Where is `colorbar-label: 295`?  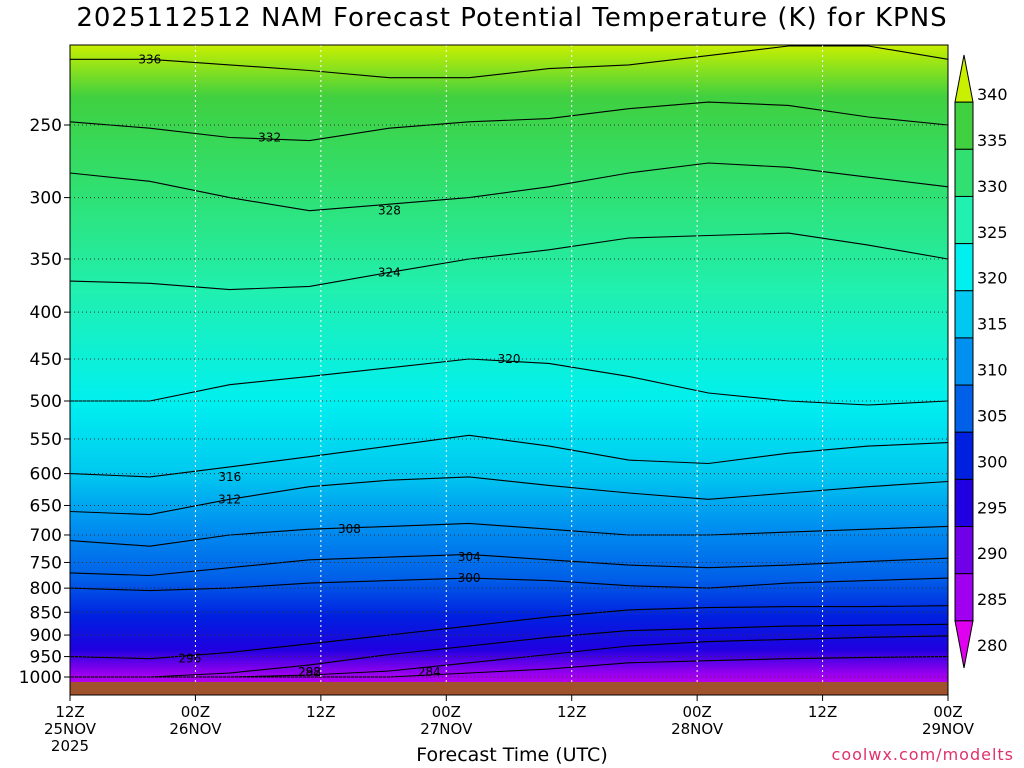 colorbar-label: 295 is located at coordinates (992, 507).